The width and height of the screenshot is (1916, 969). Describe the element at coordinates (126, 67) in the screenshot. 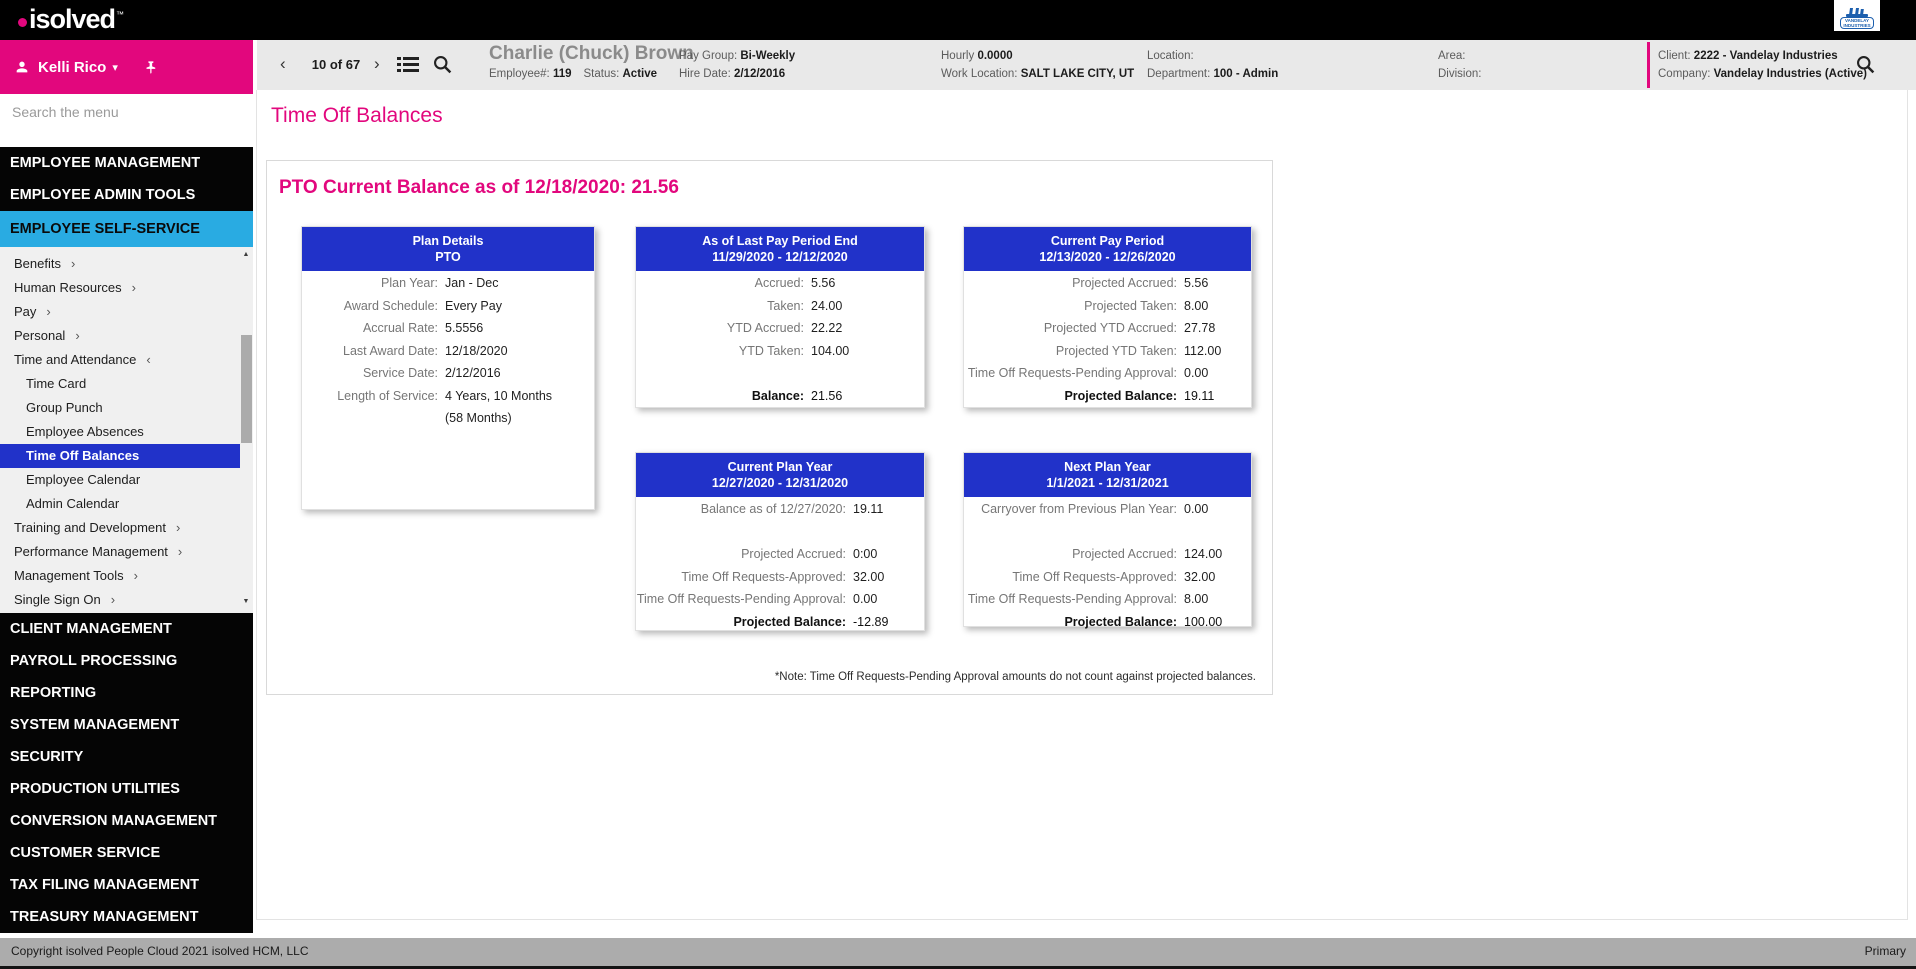

I see `user-bar: Kelli Rico ▾` at that location.